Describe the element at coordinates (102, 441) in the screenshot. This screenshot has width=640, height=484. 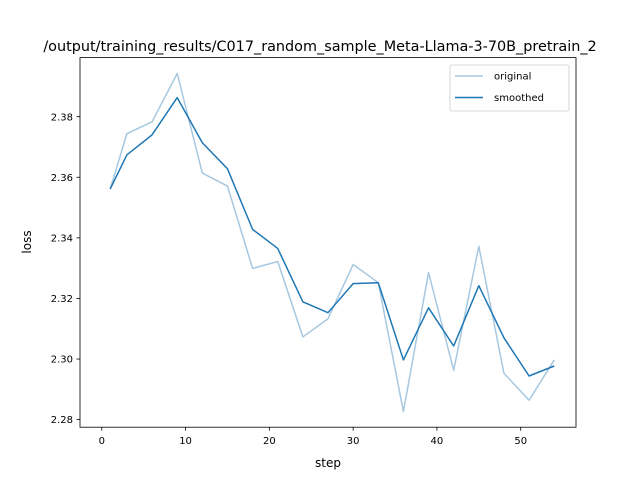
I see `x-tick-label: 0` at that location.